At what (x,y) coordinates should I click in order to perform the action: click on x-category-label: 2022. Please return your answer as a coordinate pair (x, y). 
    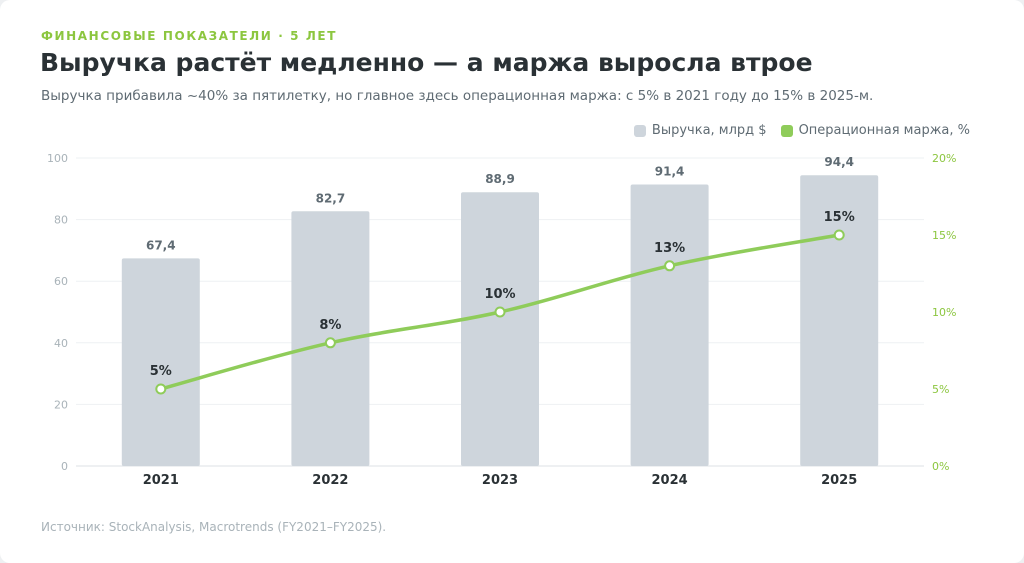
    Looking at the image, I should click on (330, 480).